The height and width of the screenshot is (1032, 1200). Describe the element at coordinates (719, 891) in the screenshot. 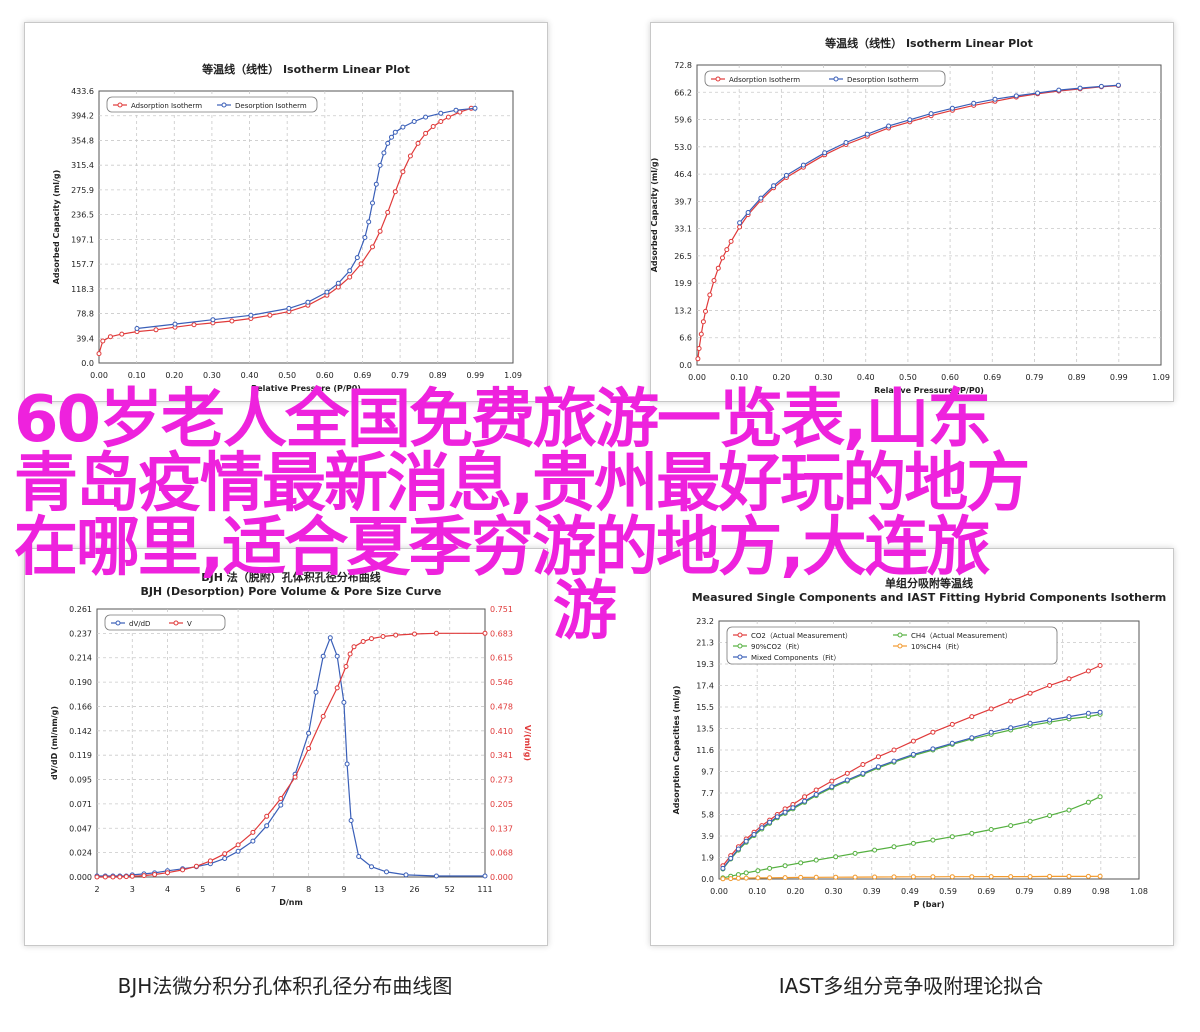

I see `x-tick-label: 0.00` at that location.